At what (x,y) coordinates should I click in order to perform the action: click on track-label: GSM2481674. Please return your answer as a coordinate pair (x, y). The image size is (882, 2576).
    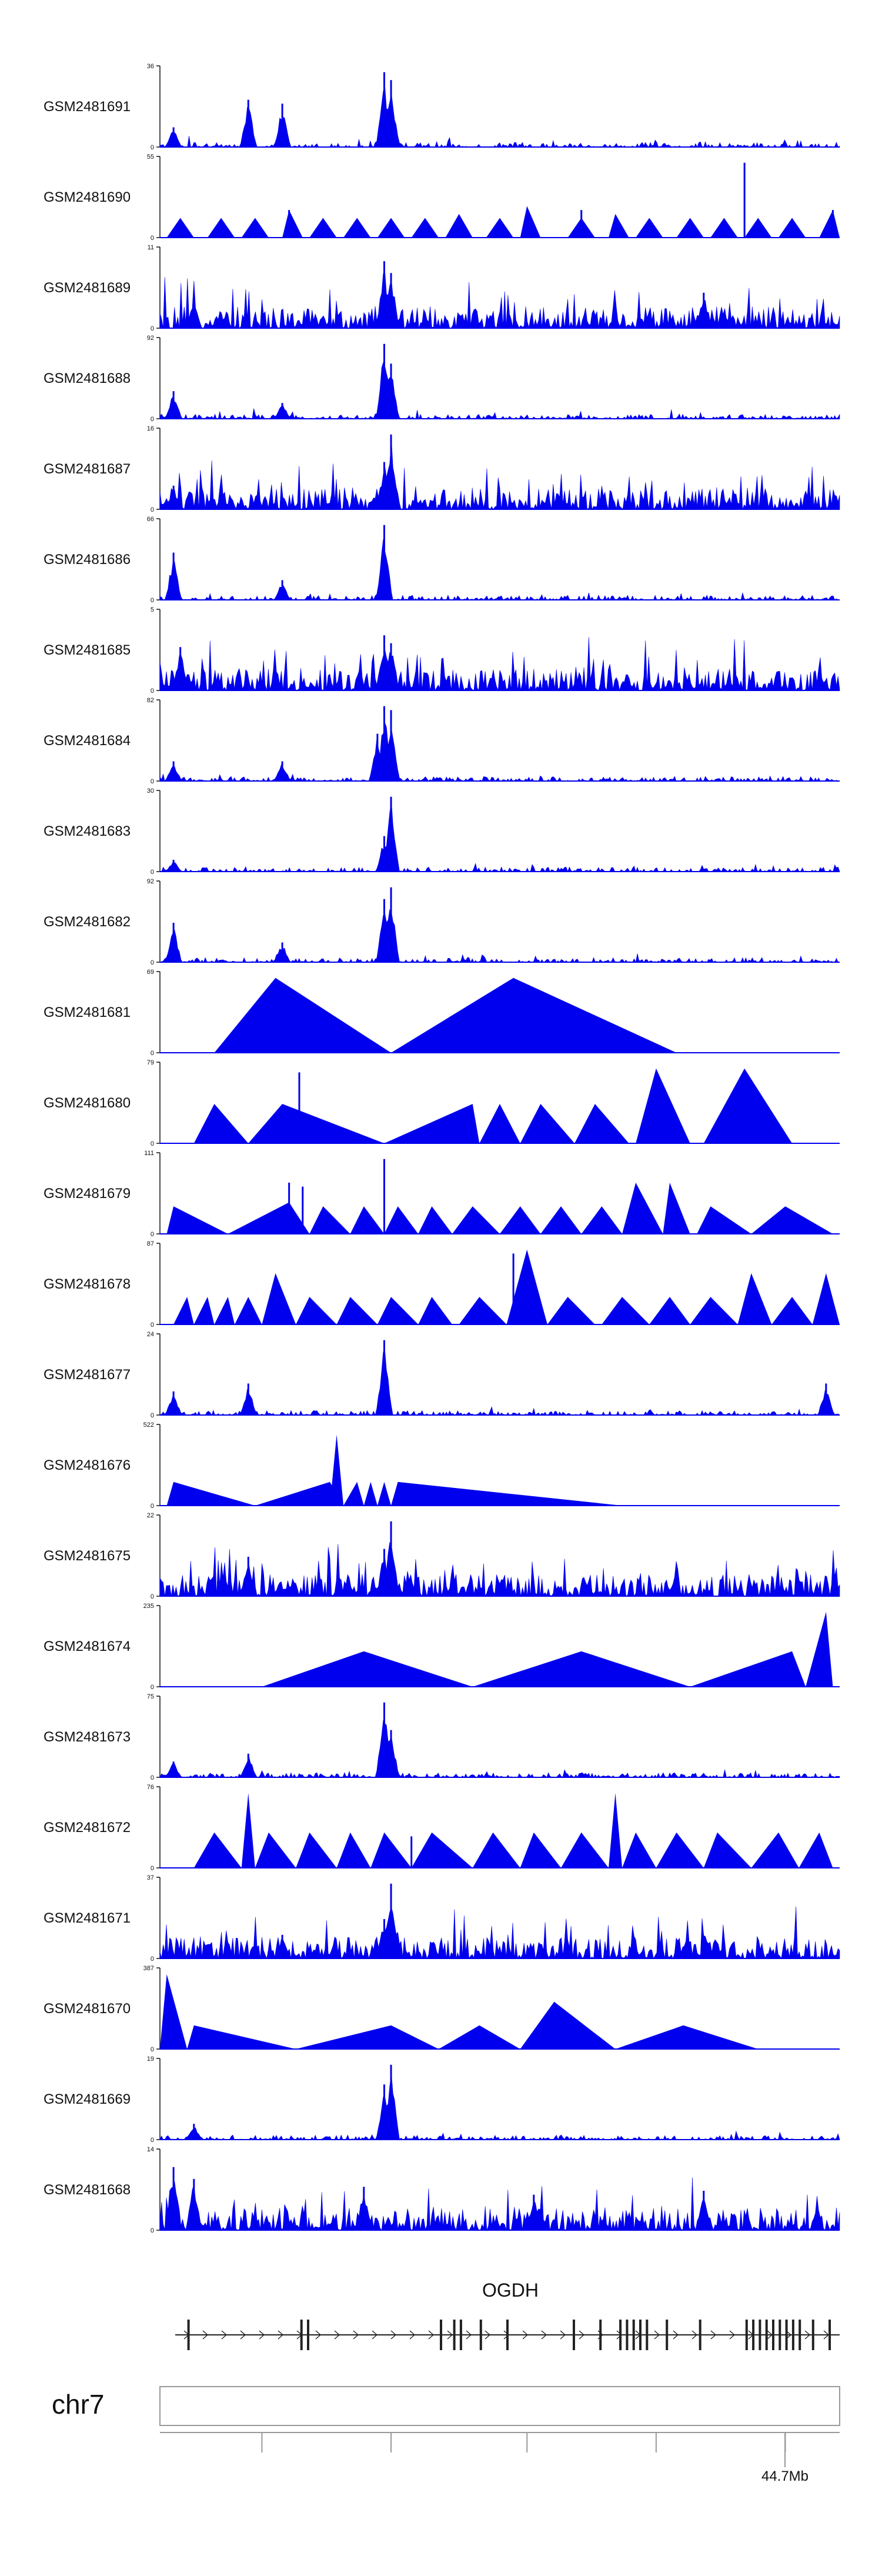
    Looking at the image, I should click on (87, 1646).